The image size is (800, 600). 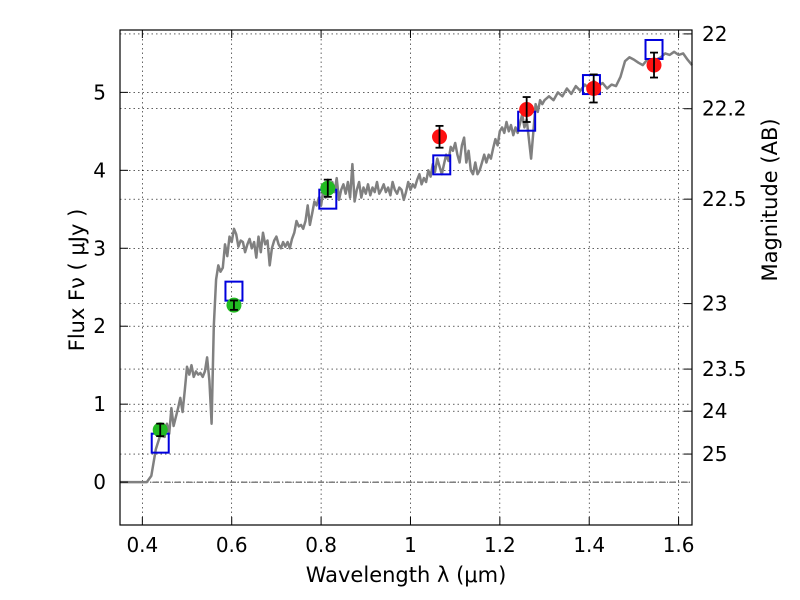 I want to click on y2-axis-title: Magnitude (AB), so click(x=770, y=199).